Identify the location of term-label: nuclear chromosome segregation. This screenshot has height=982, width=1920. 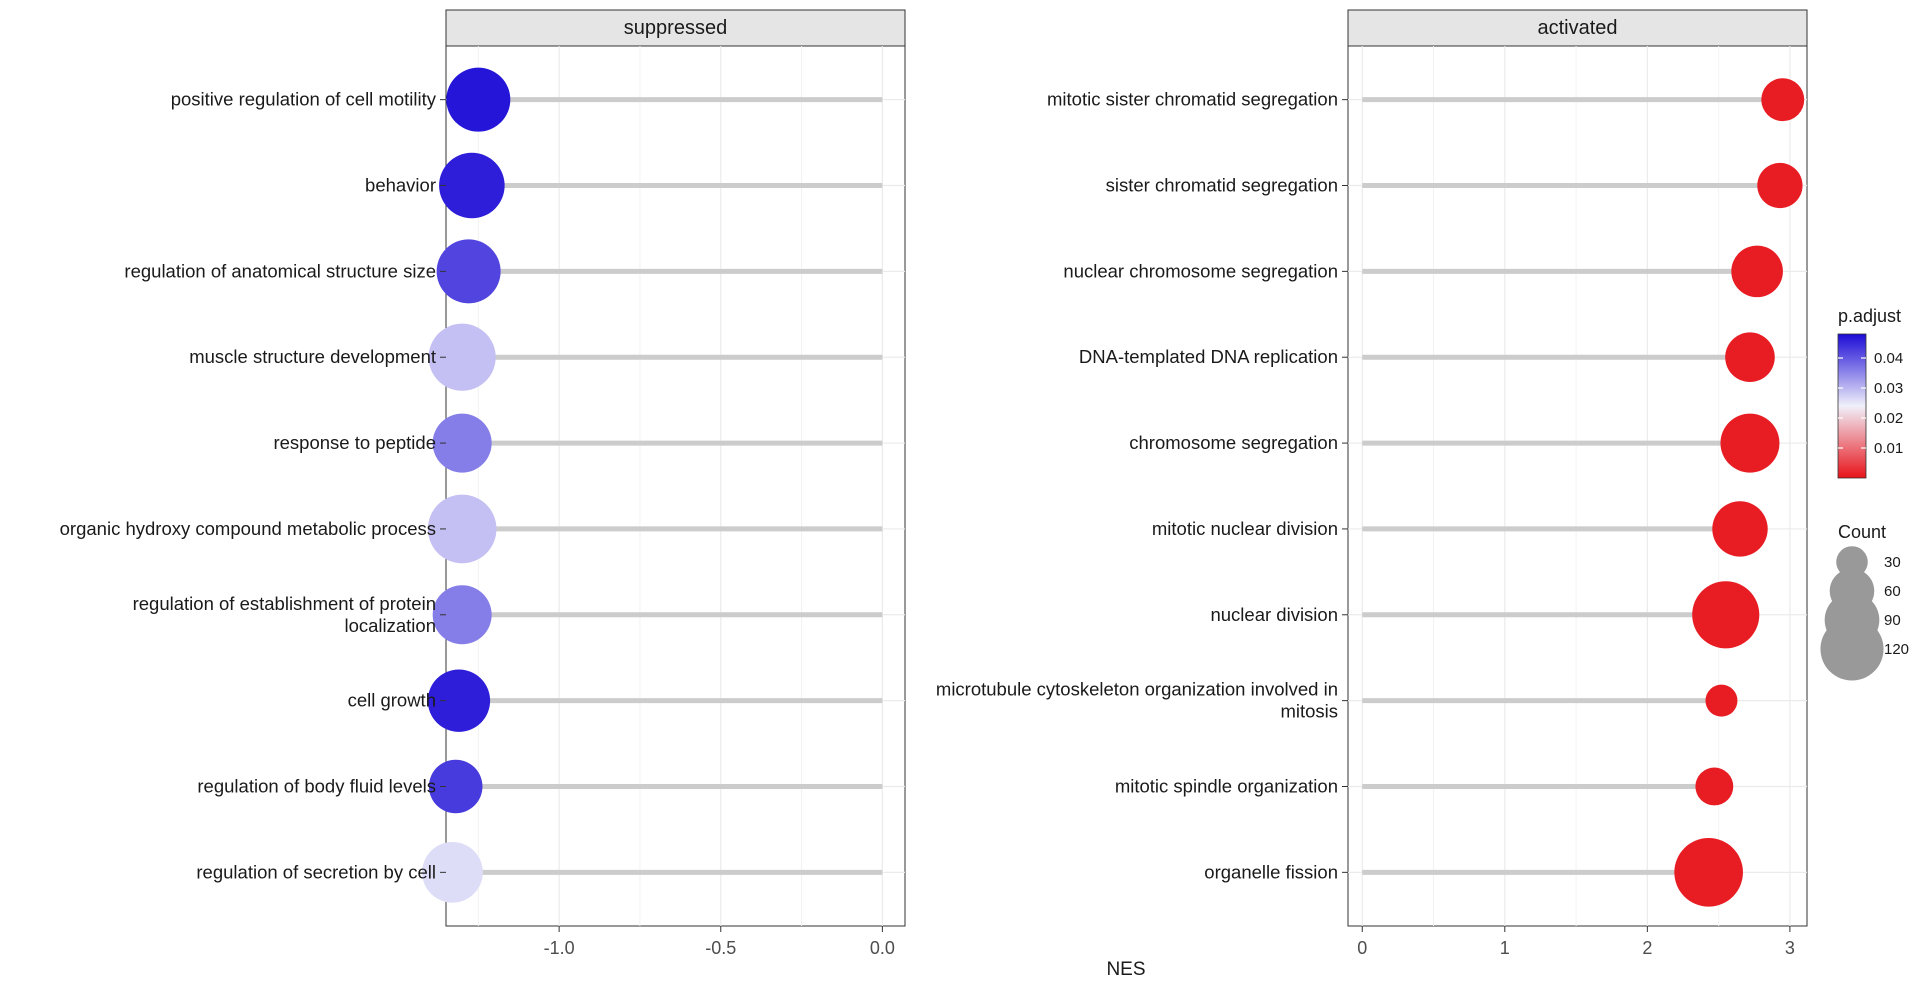
(1200, 270).